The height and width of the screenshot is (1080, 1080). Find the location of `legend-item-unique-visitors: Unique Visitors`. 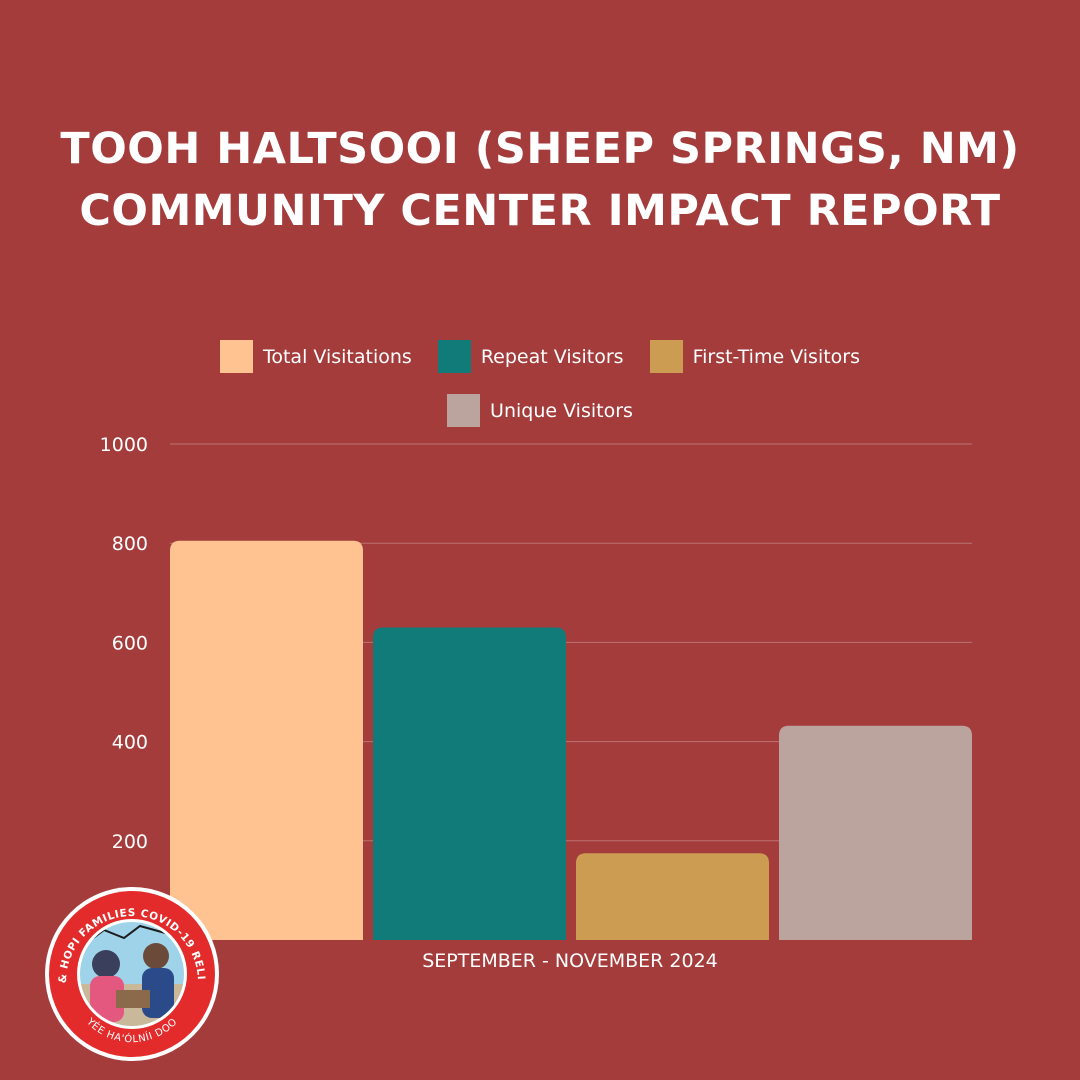

legend-item-unique-visitors: Unique Visitors is located at coordinates (540, 410).